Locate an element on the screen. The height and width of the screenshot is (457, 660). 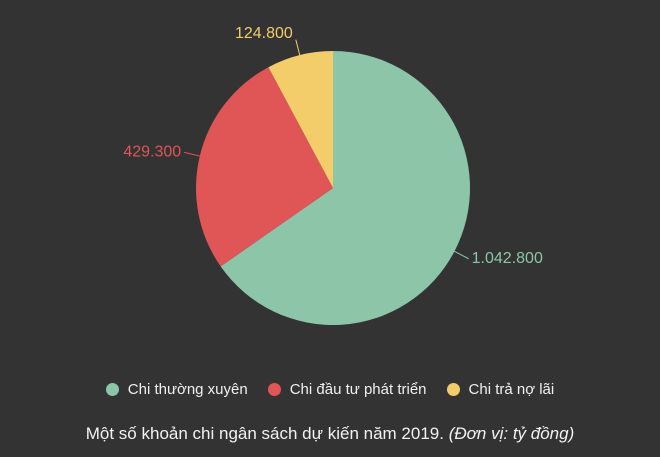
data-label-chi-dau-tu-phat-trien: 429.300 is located at coordinates (152, 152).